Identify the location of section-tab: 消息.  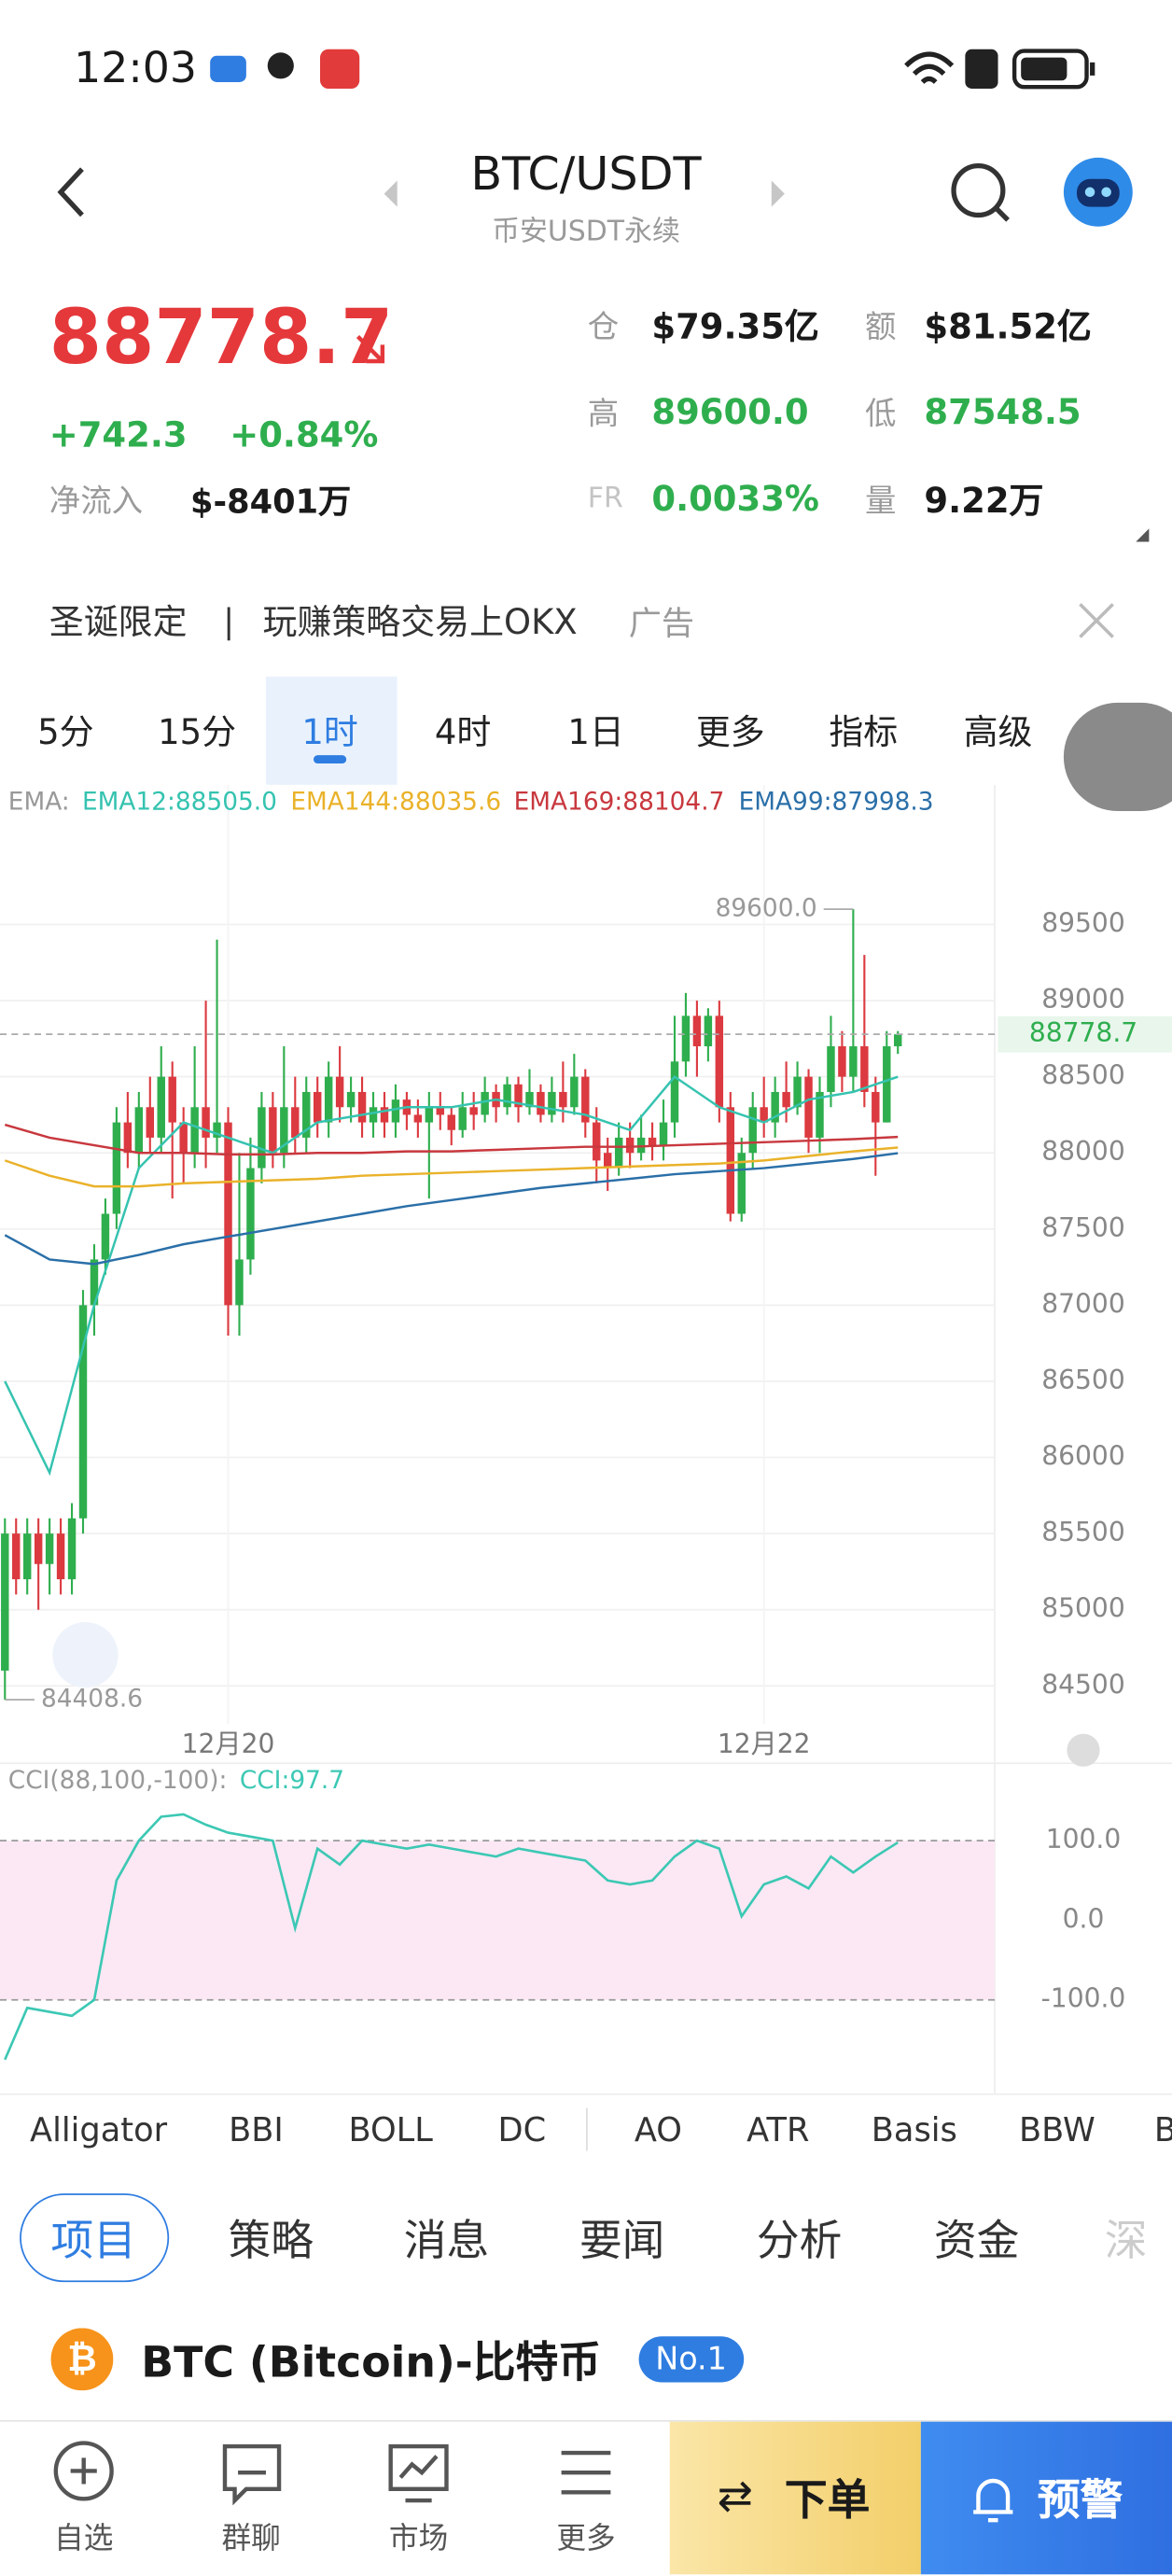
(446, 2242).